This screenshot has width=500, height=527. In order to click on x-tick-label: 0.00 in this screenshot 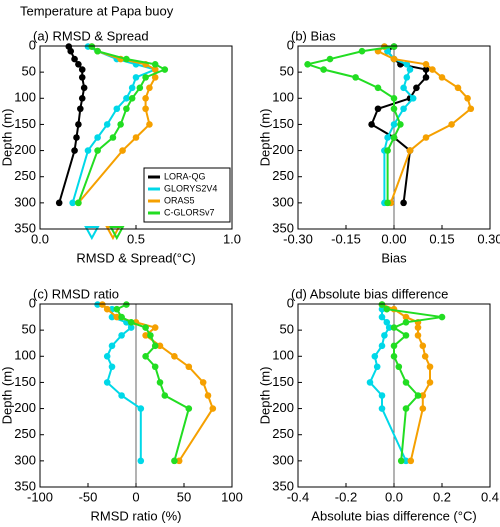, I will do `click(393, 238)`.